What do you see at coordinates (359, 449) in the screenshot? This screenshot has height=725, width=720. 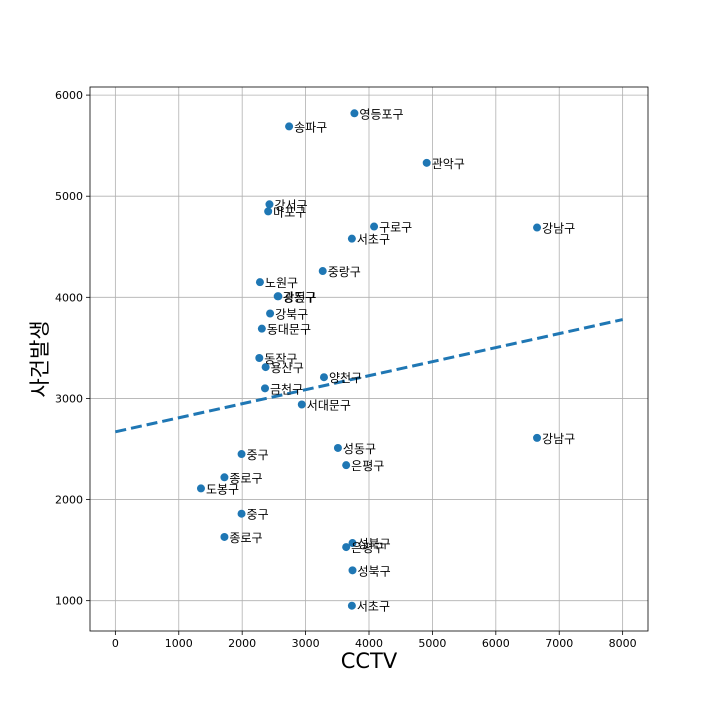 I see `point-label: 성동구` at bounding box center [359, 449].